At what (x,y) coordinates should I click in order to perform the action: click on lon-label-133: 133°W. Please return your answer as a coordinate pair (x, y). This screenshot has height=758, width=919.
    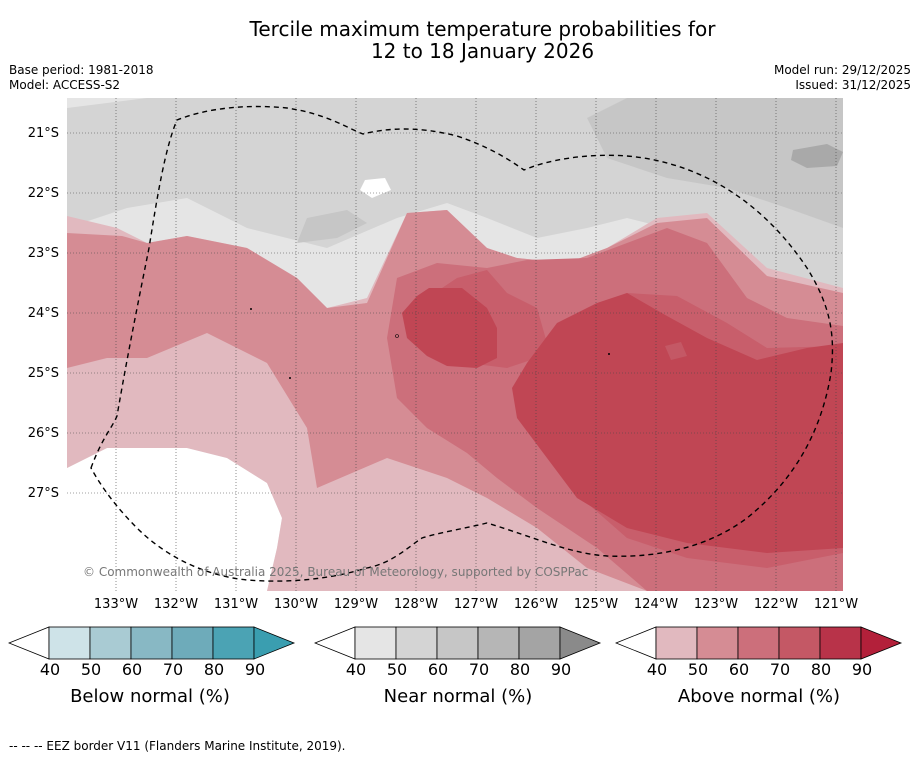
    Looking at the image, I should click on (116, 604).